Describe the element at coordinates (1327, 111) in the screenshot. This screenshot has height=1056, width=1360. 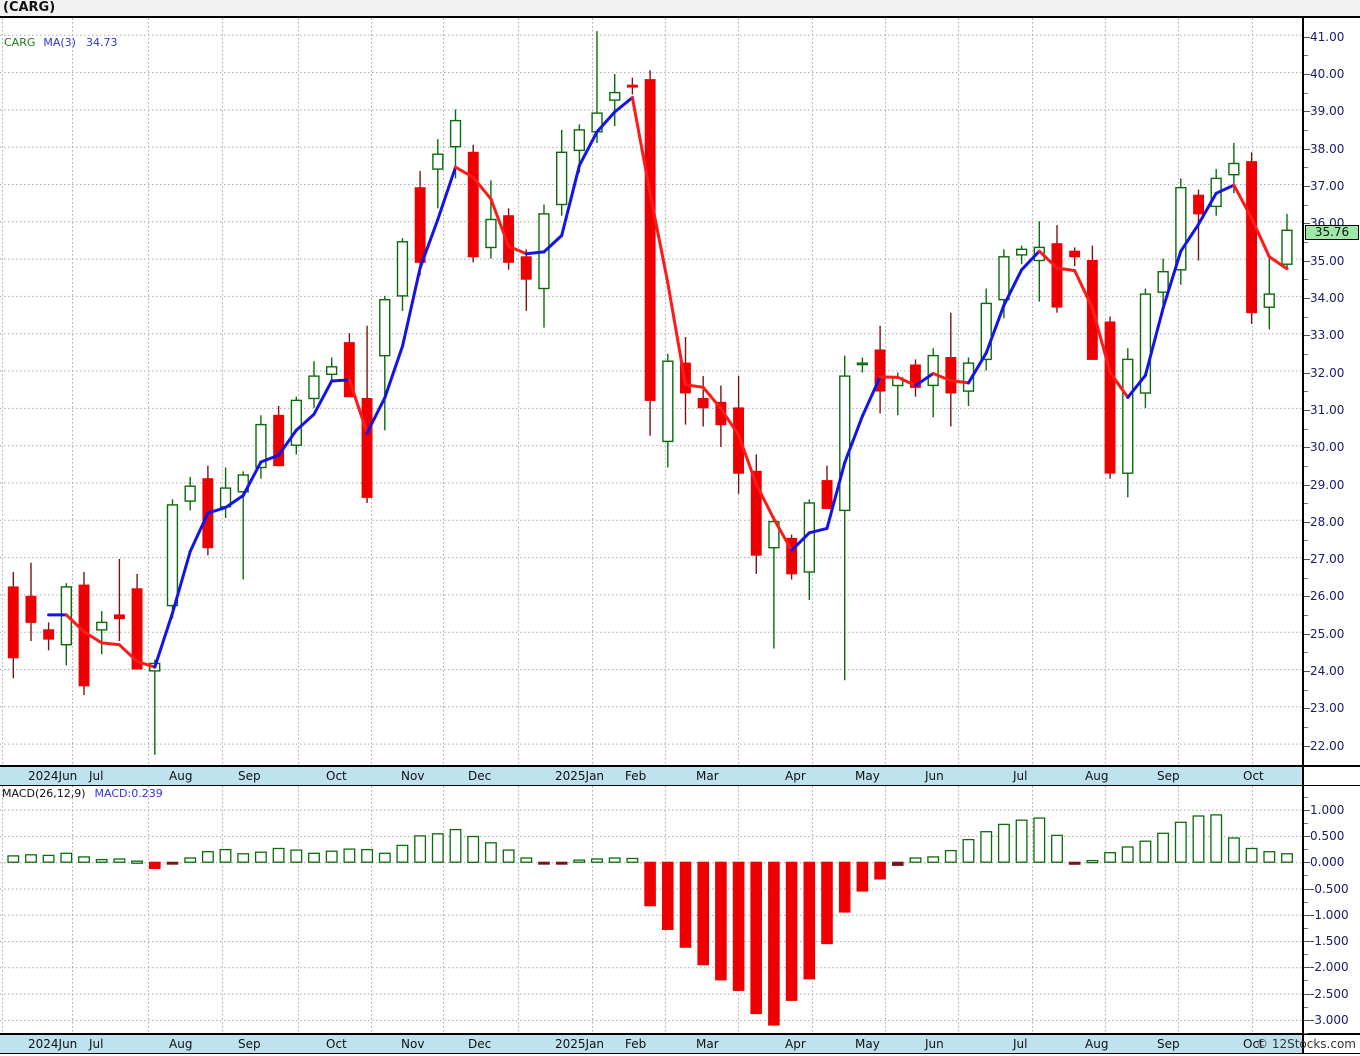
I see `price-axis-tick: 39.00` at that location.